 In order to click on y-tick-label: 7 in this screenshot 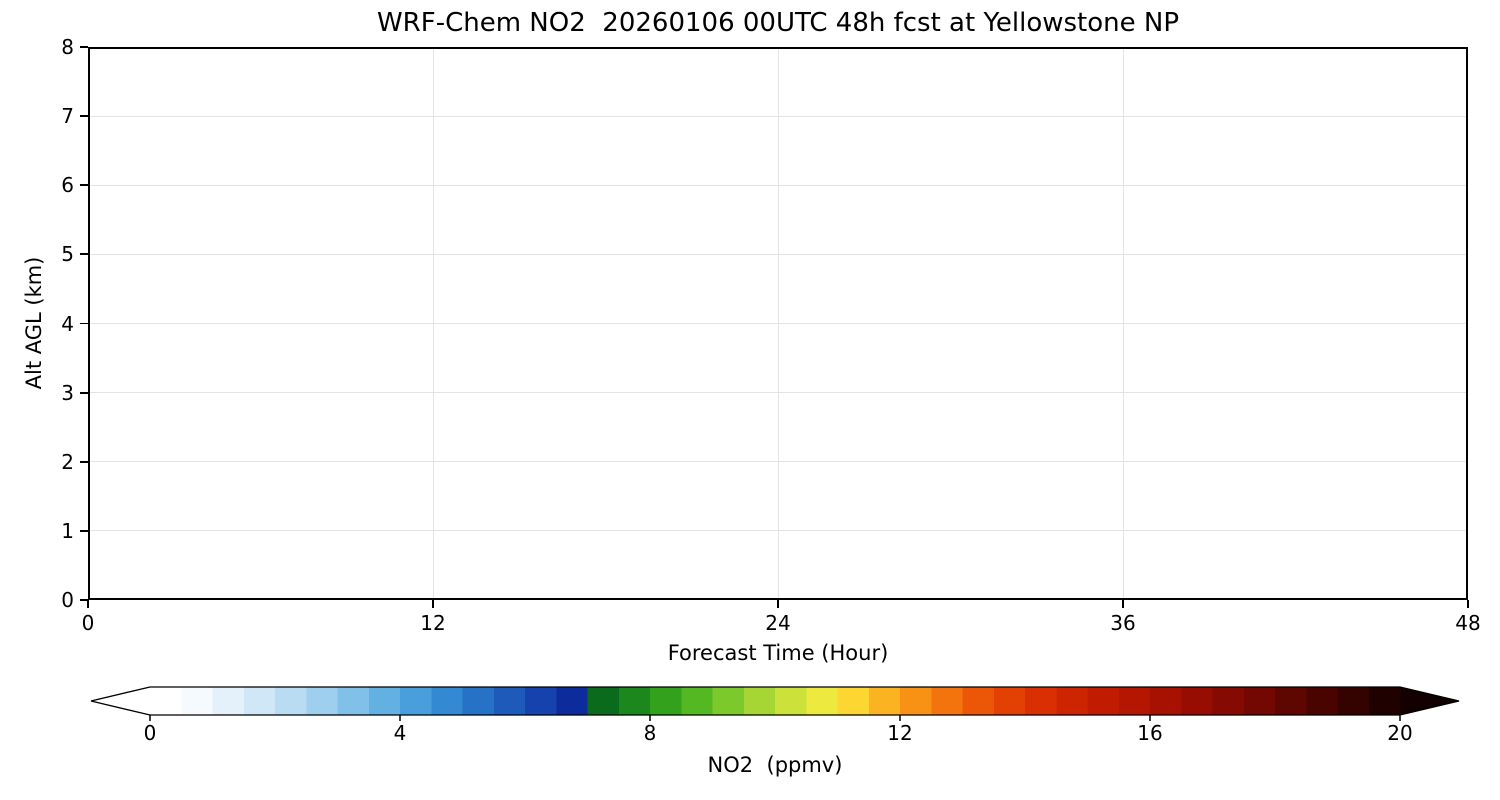, I will do `click(67, 116)`.